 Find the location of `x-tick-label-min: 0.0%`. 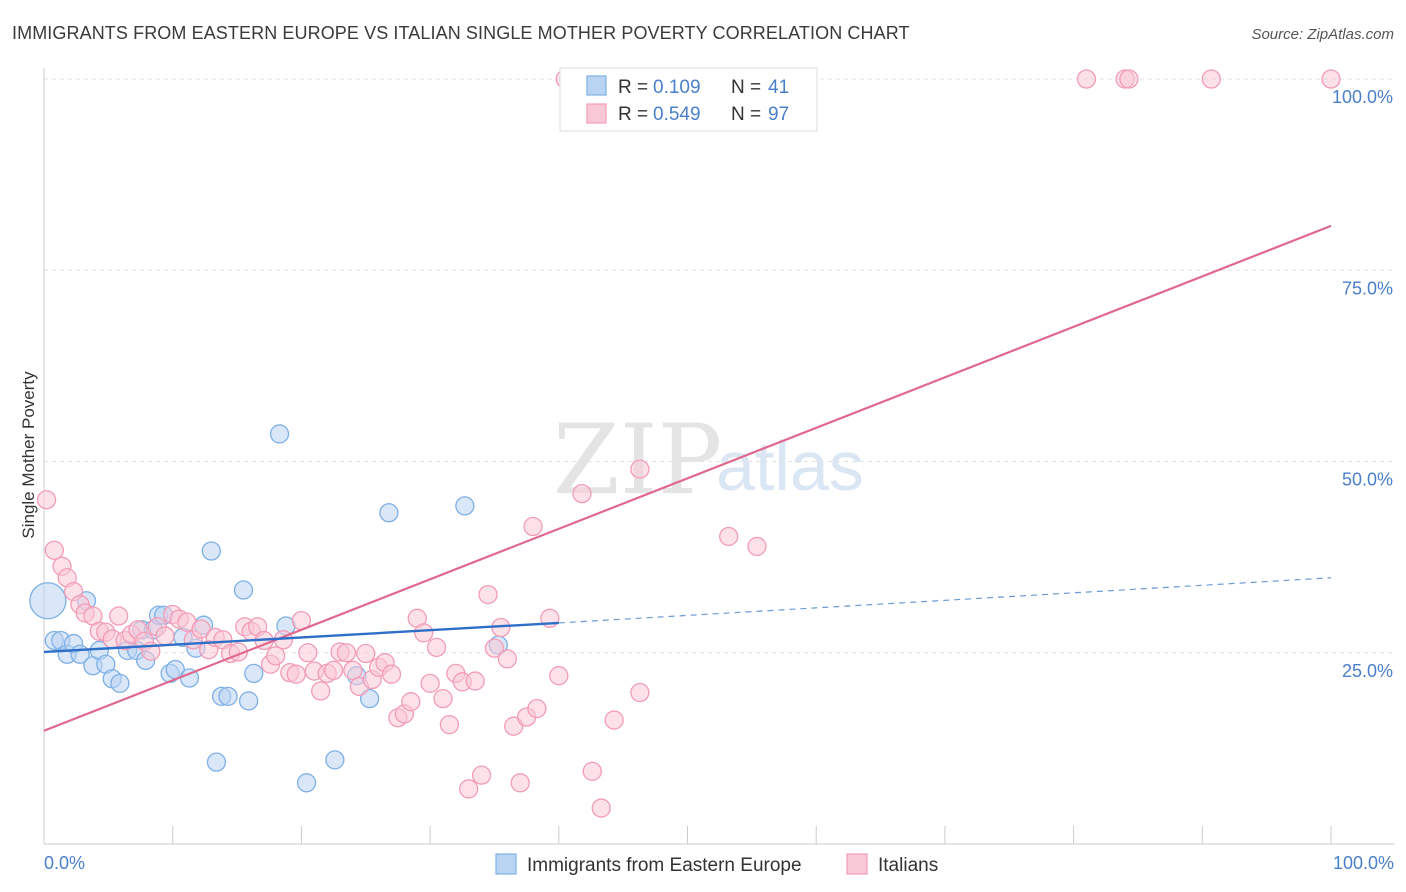

x-tick-label-min: 0.0% is located at coordinates (64, 863).